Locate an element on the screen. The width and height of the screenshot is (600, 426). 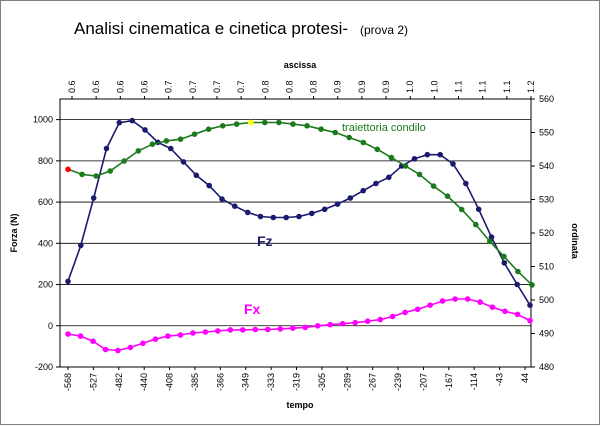
y-tick-label: 0 is located at coordinates (50, 326).